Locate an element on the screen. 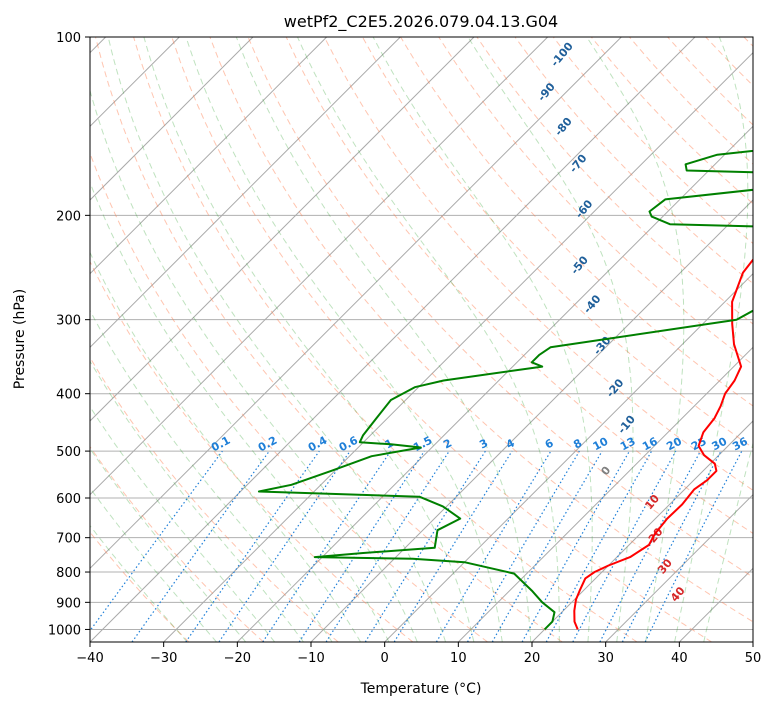  y-tick-label: 900 is located at coordinates (68, 603).